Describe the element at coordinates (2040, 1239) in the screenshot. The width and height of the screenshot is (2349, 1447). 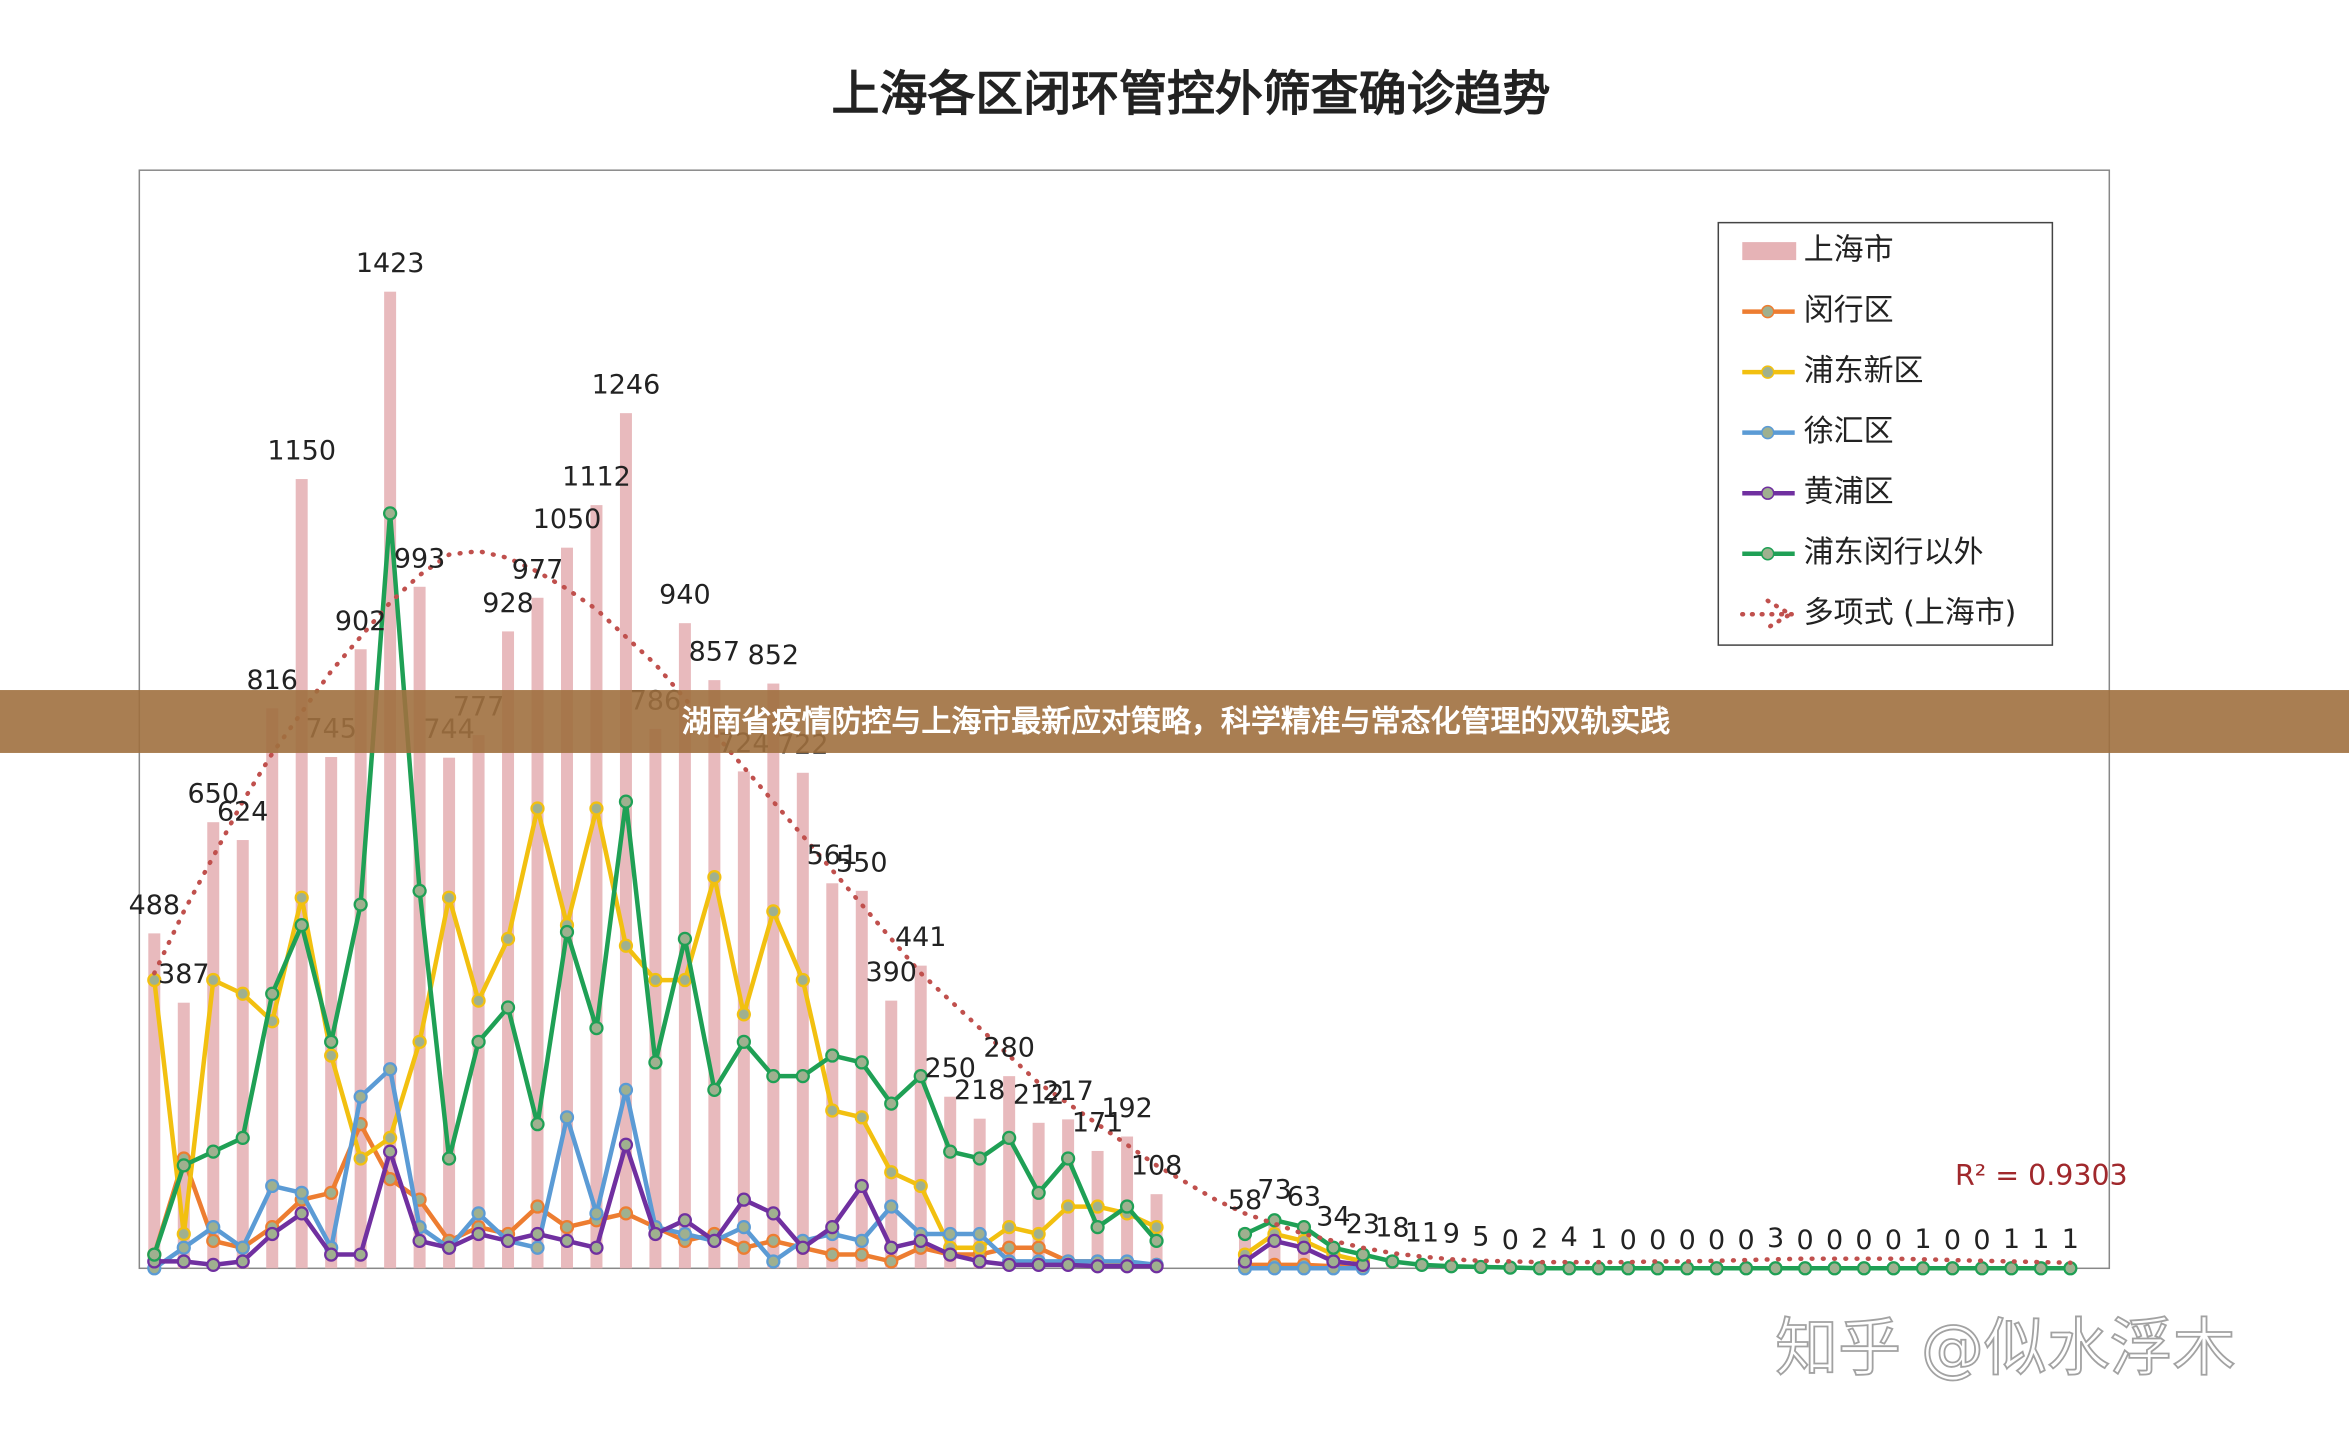
I see `data-label: 1` at that location.